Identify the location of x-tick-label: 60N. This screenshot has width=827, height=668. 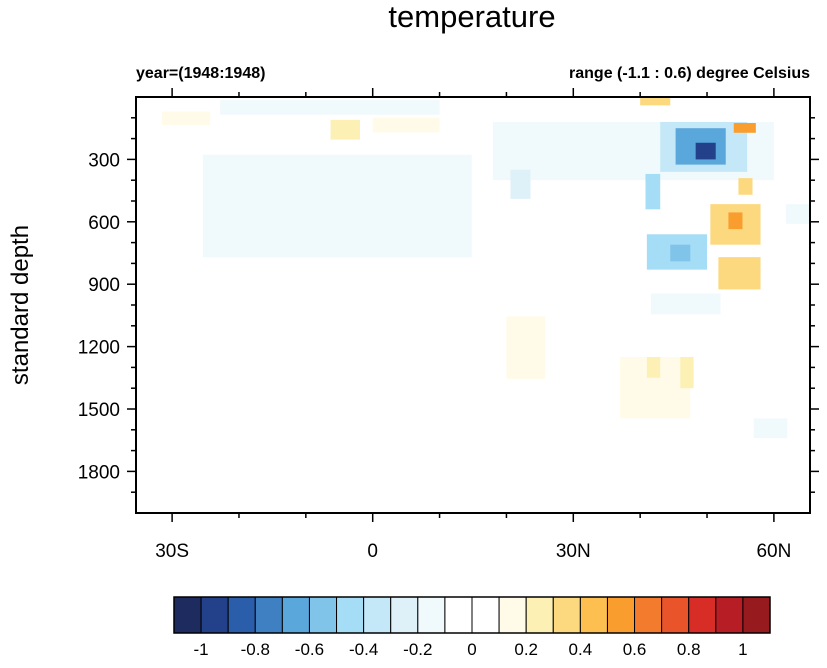
(773, 551).